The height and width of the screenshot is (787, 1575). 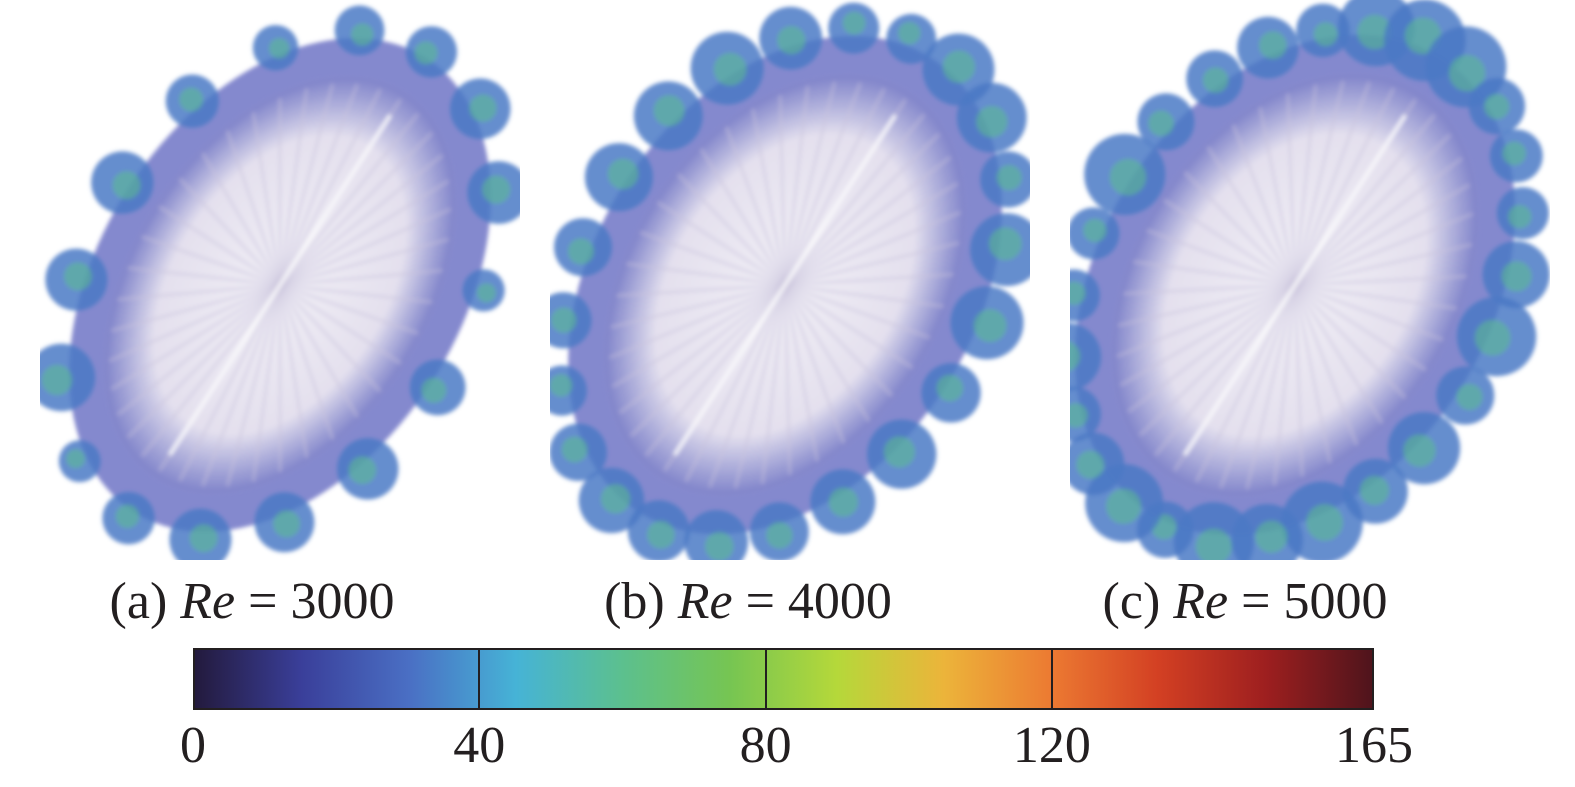 I want to click on caption-a: (a) Re = 3000, so click(x=252, y=601).